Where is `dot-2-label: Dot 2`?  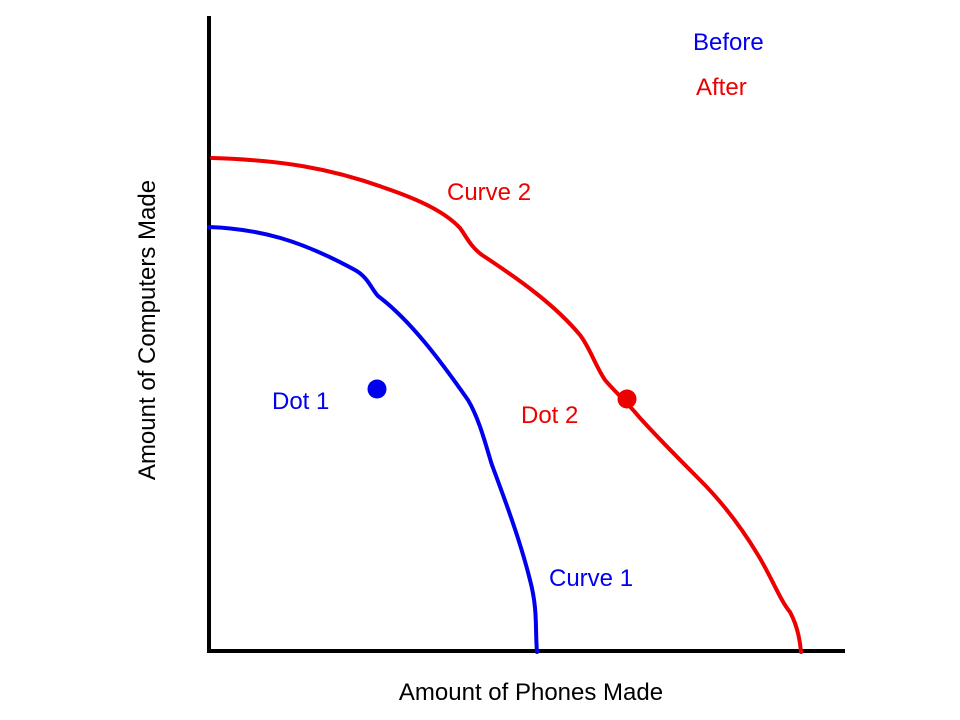
dot-2-label: Dot 2 is located at coordinates (549, 415).